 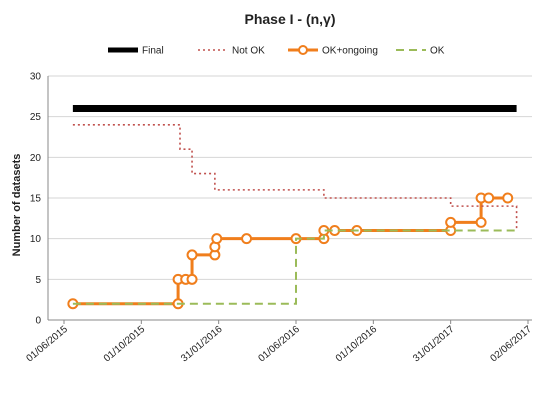 What do you see at coordinates (17, 205) in the screenshot?
I see `y-axis-label: Number of datasets` at bounding box center [17, 205].